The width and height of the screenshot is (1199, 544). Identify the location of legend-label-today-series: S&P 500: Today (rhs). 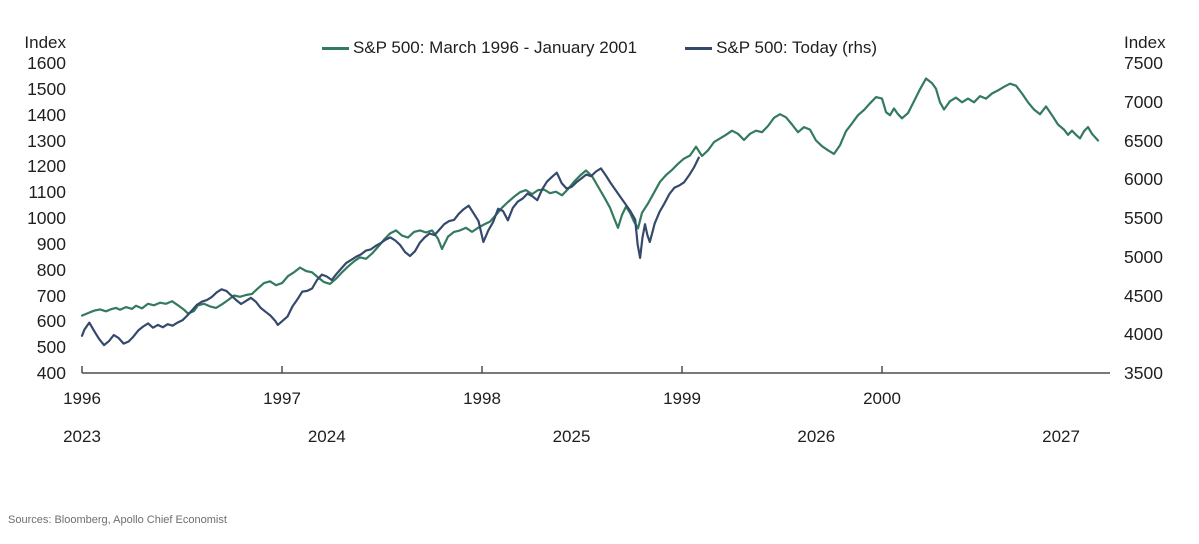
(797, 47).